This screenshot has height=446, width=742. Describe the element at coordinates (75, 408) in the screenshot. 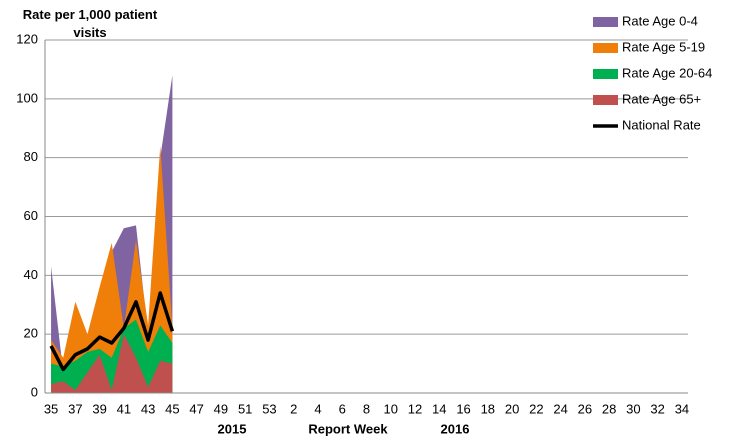

I see `x-tick-label: 37` at that location.